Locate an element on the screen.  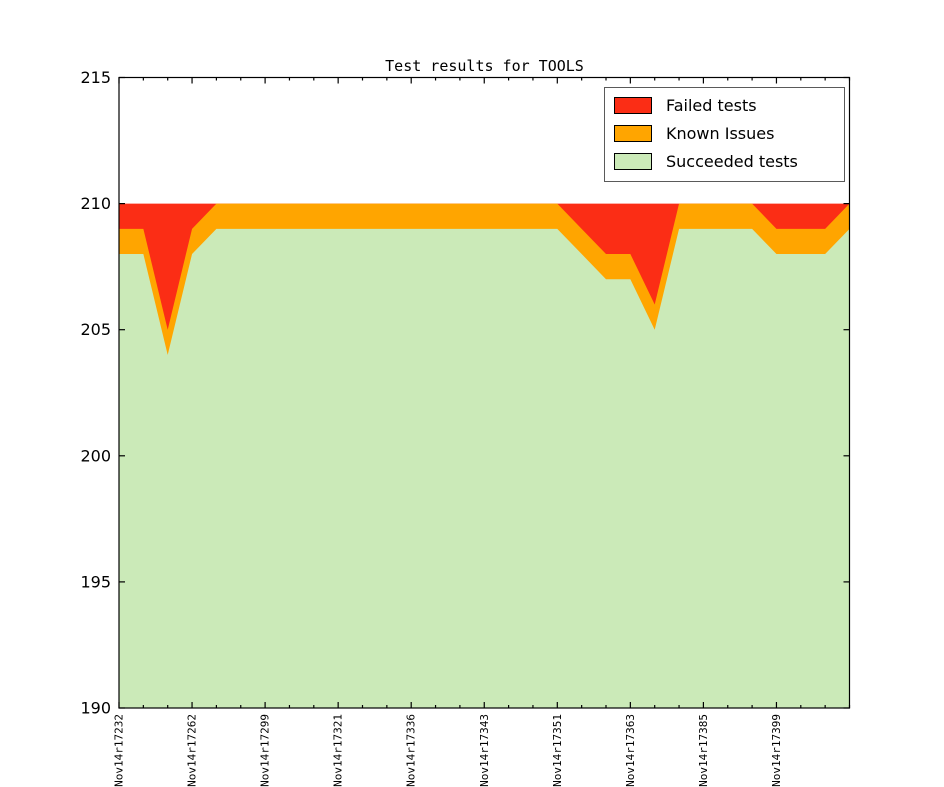
x-tick-label: 7Nov14r17299 is located at coordinates (265, 750).